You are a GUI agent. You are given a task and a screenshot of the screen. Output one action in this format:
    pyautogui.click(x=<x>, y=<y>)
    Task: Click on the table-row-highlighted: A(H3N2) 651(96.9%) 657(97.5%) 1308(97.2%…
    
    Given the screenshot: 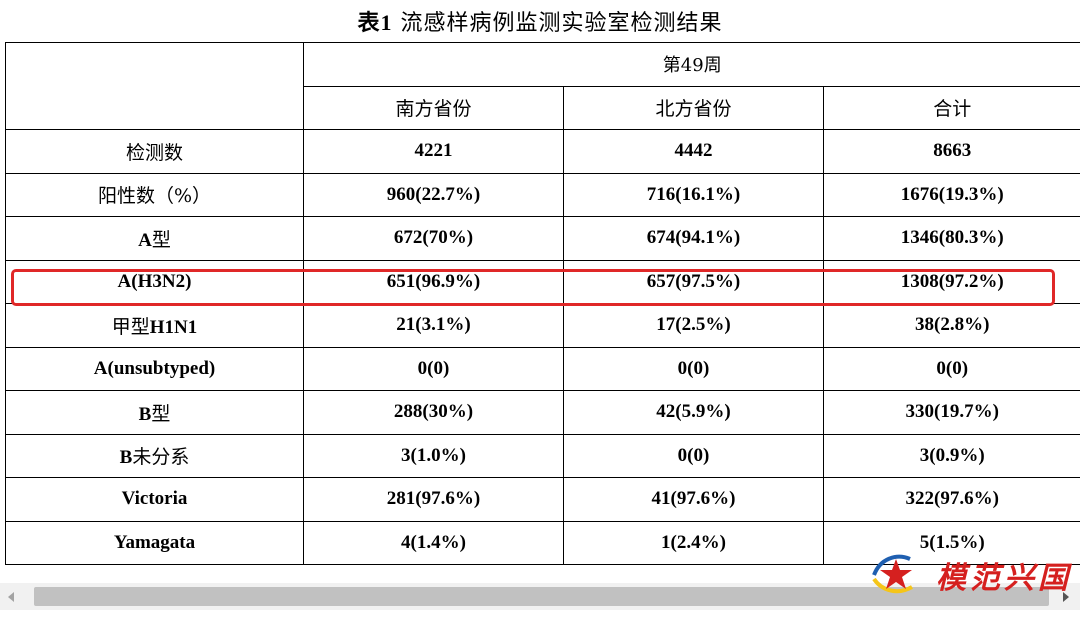 What is the action you would take?
    pyautogui.click(x=542, y=281)
    